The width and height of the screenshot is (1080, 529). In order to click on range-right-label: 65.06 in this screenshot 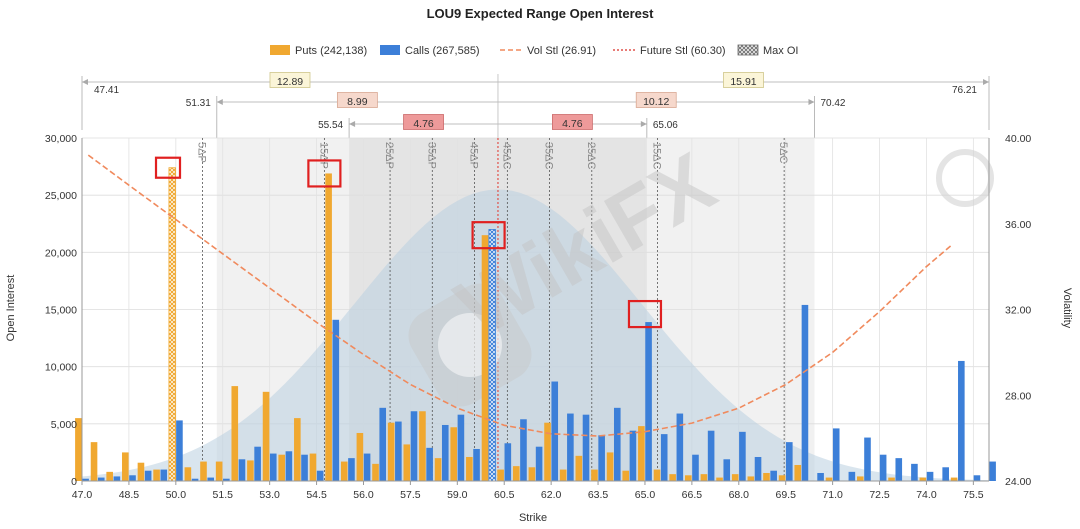, I will do `click(665, 125)`.